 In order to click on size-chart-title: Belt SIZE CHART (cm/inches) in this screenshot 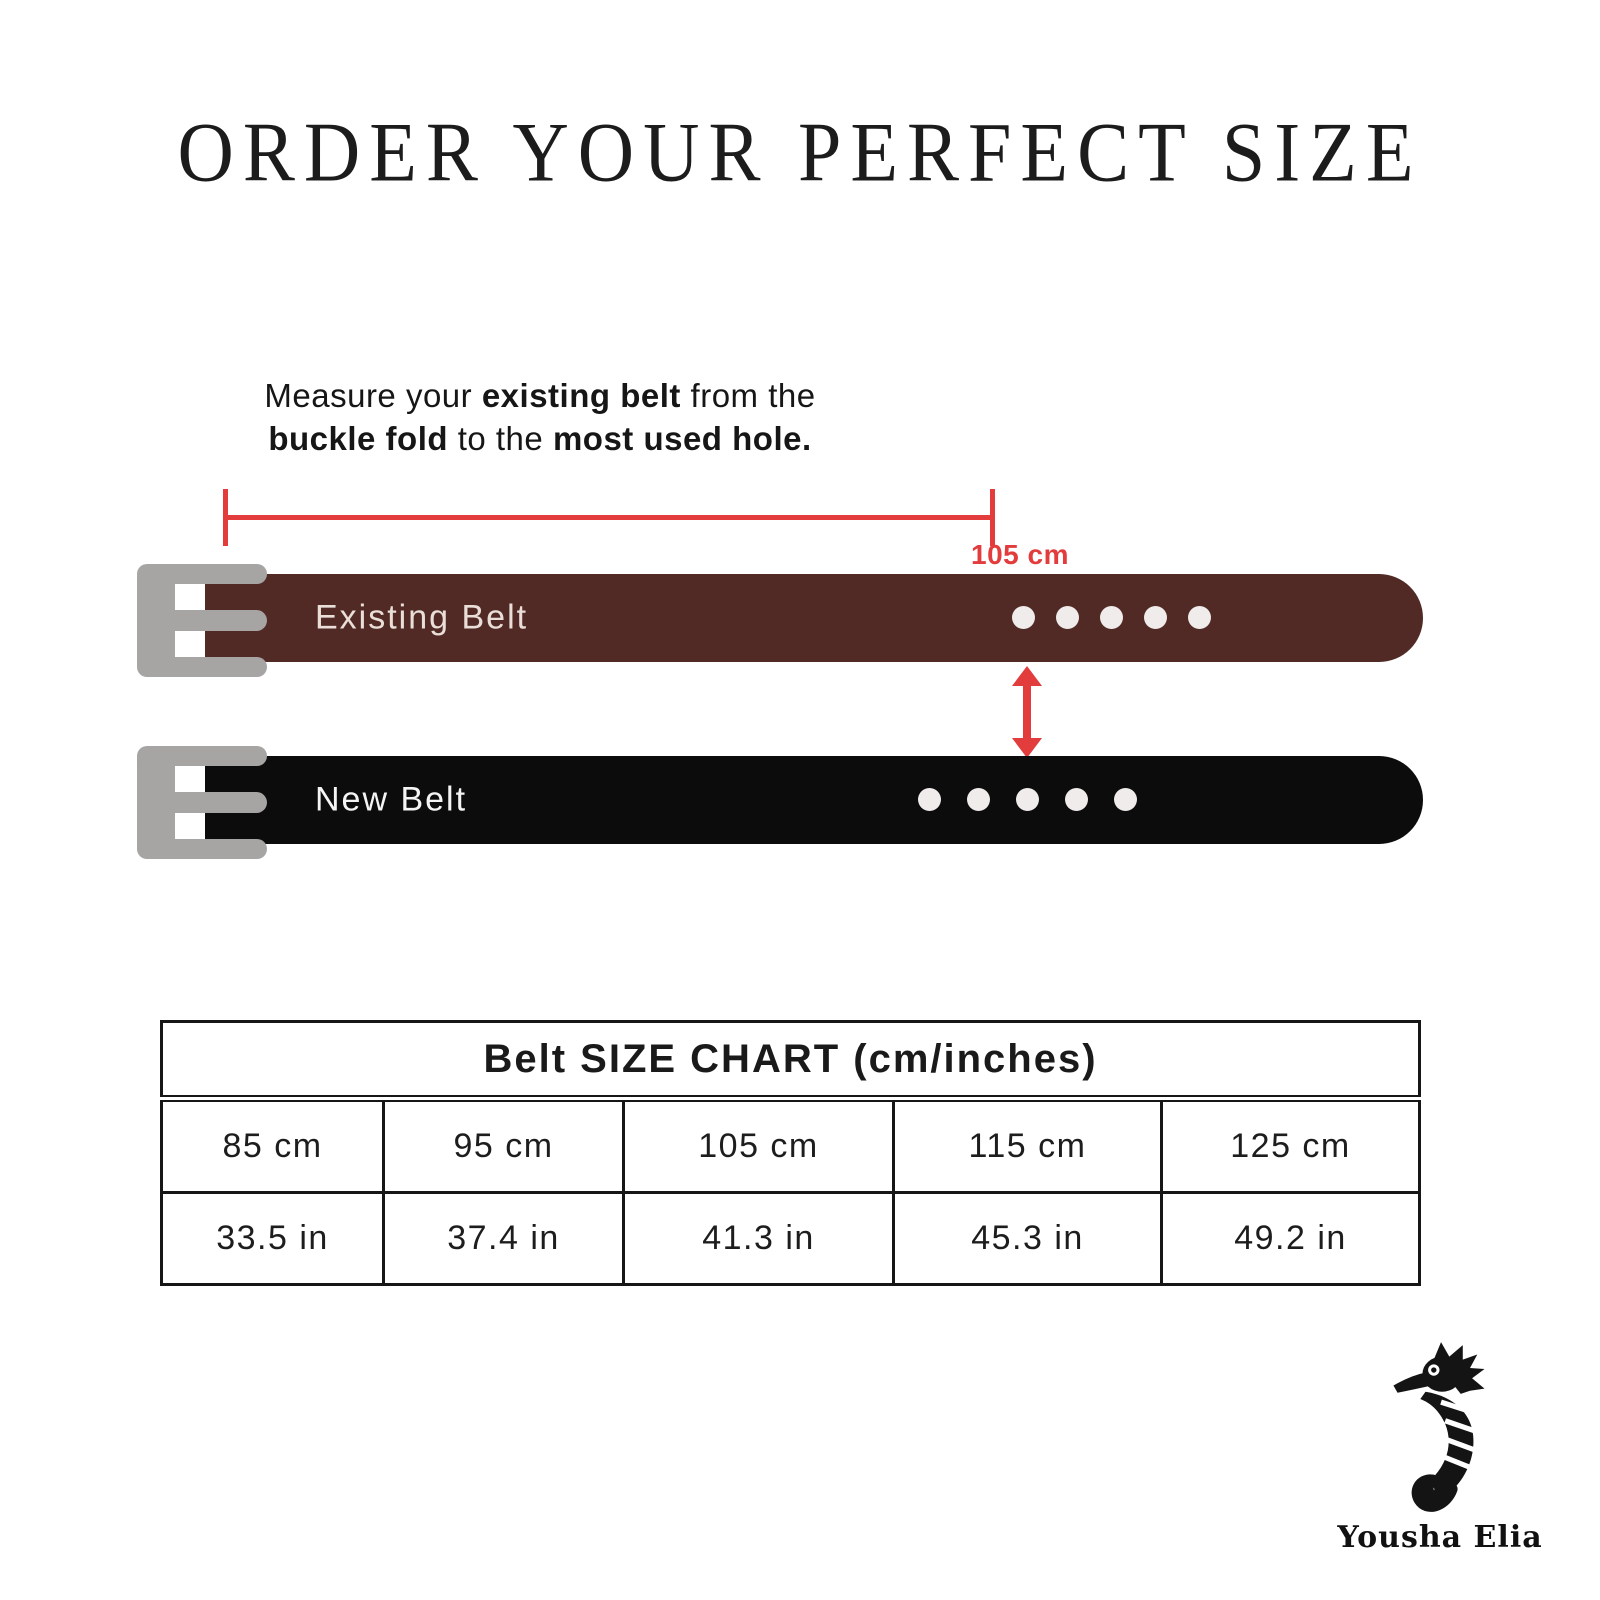, I will do `click(790, 1061)`.